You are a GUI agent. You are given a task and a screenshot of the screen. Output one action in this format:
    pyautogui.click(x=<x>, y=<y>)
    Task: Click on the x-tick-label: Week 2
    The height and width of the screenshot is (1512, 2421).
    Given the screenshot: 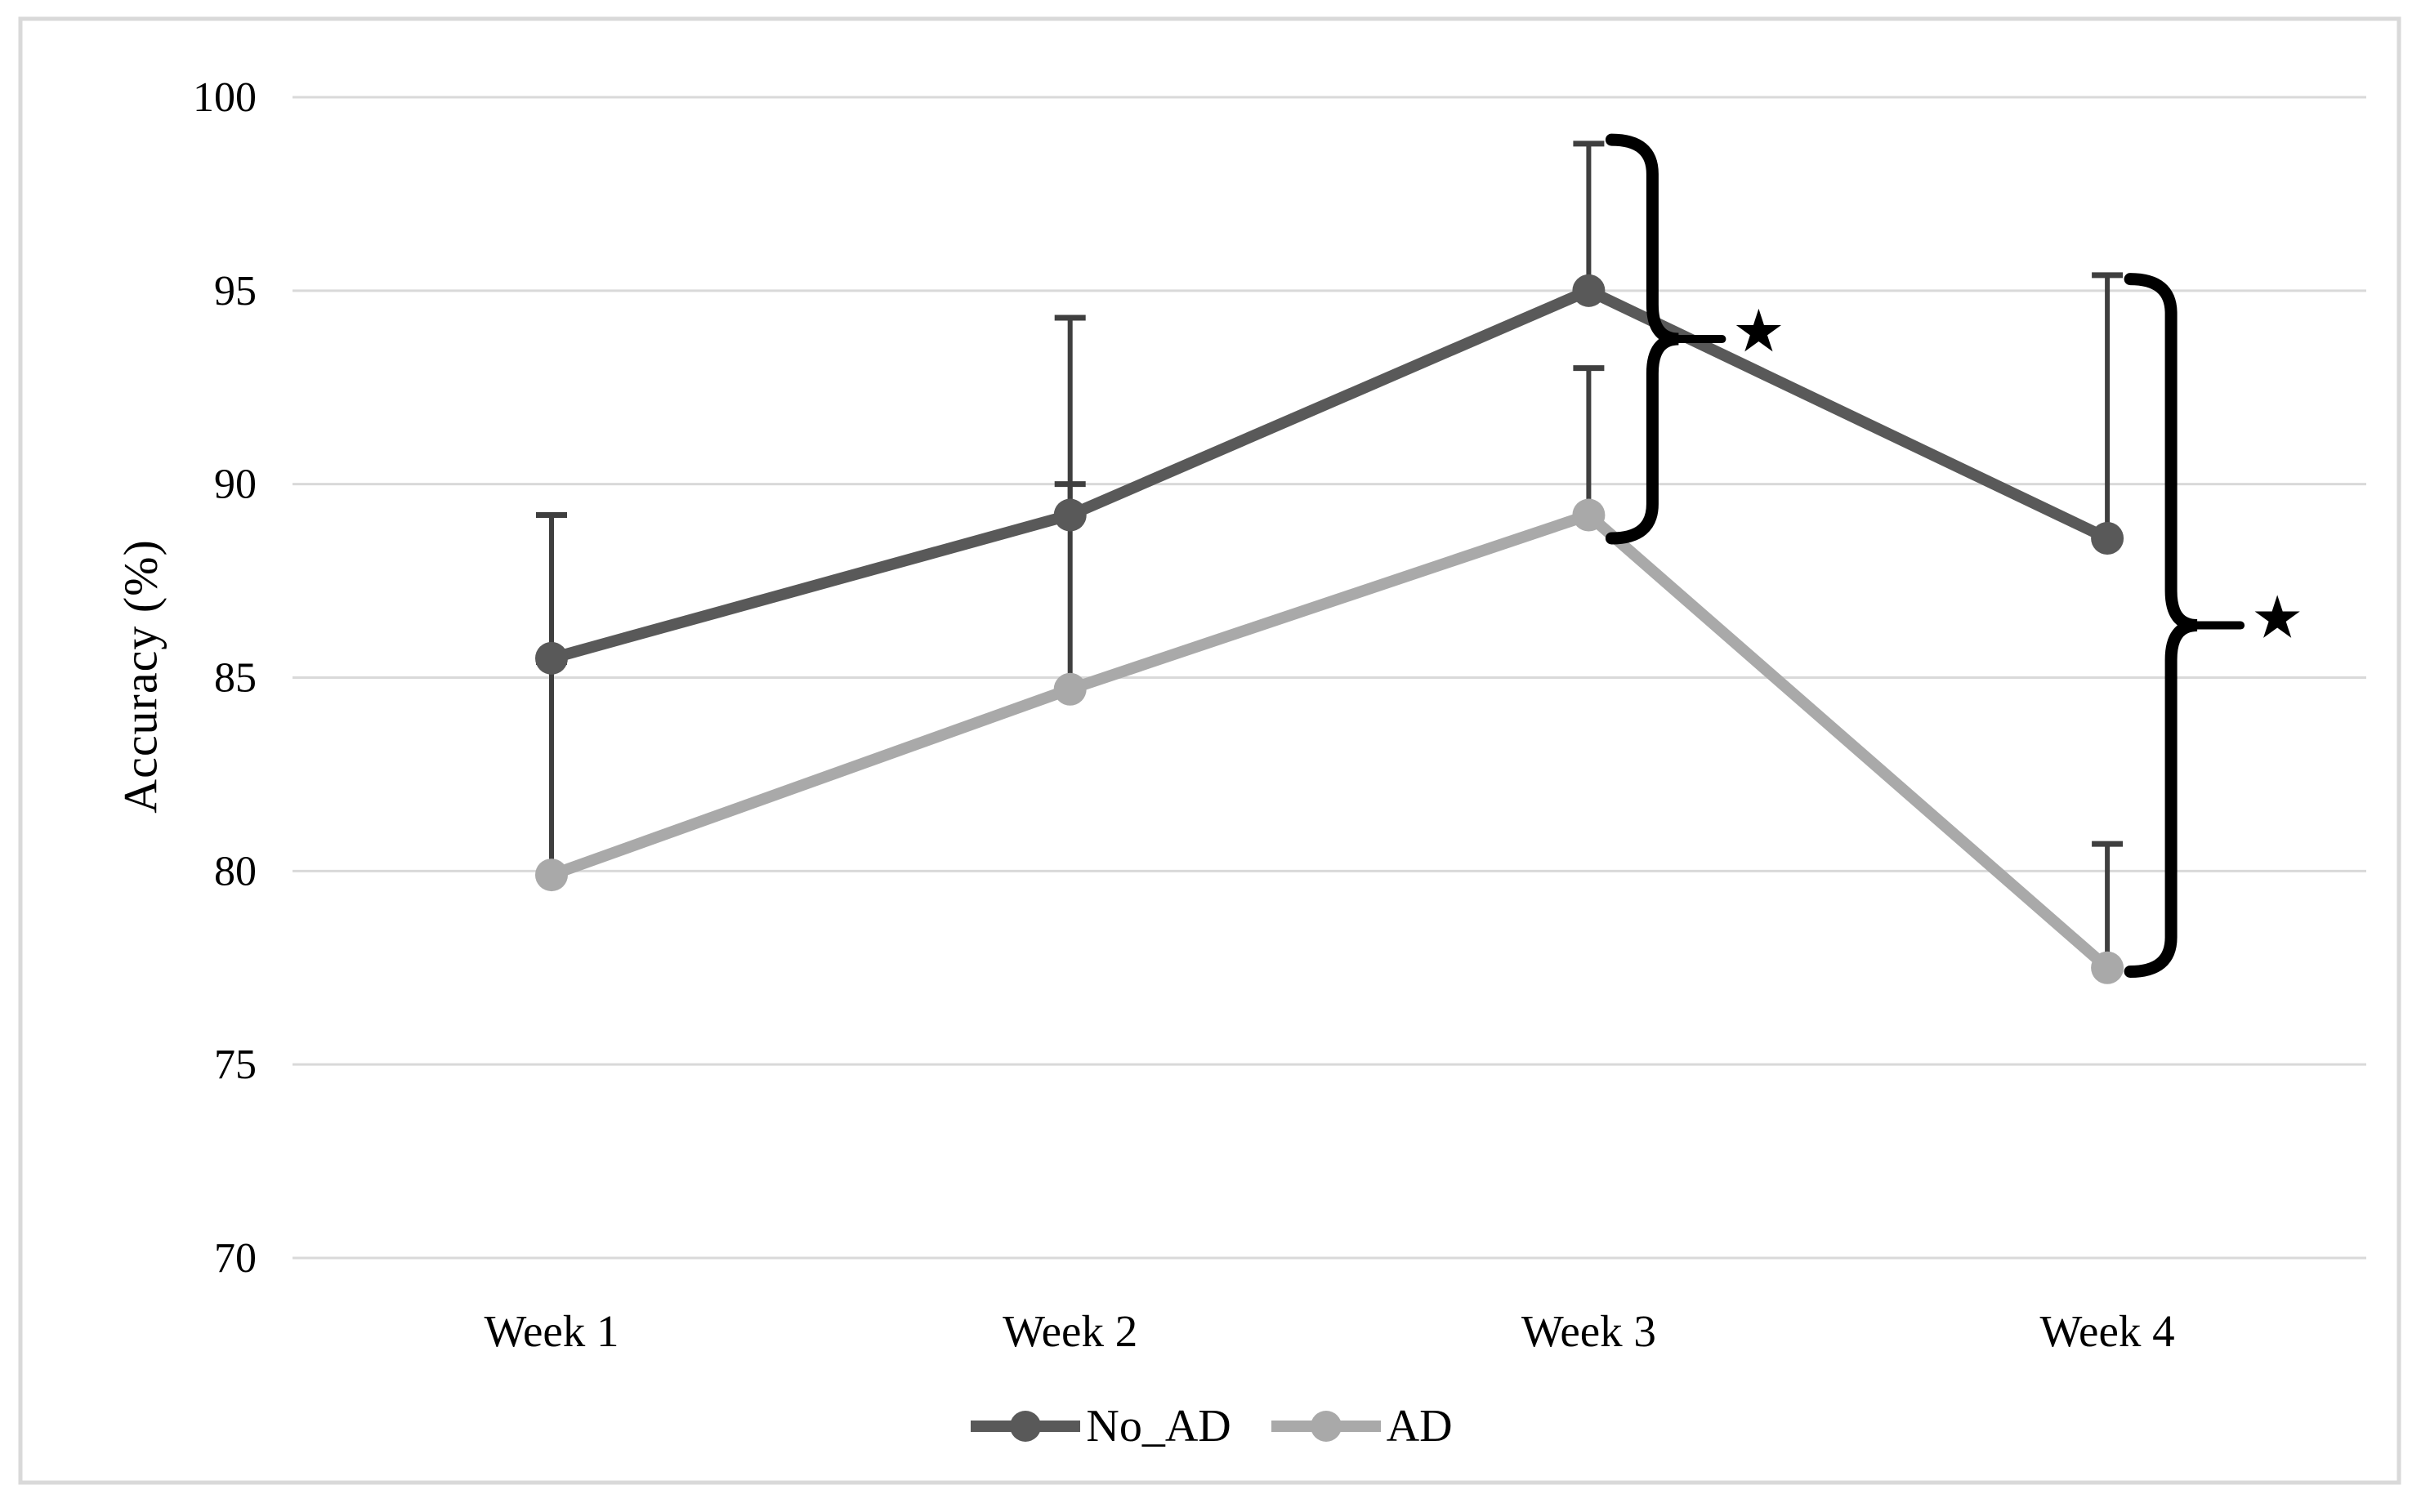 What is the action you would take?
    pyautogui.click(x=1070, y=1331)
    